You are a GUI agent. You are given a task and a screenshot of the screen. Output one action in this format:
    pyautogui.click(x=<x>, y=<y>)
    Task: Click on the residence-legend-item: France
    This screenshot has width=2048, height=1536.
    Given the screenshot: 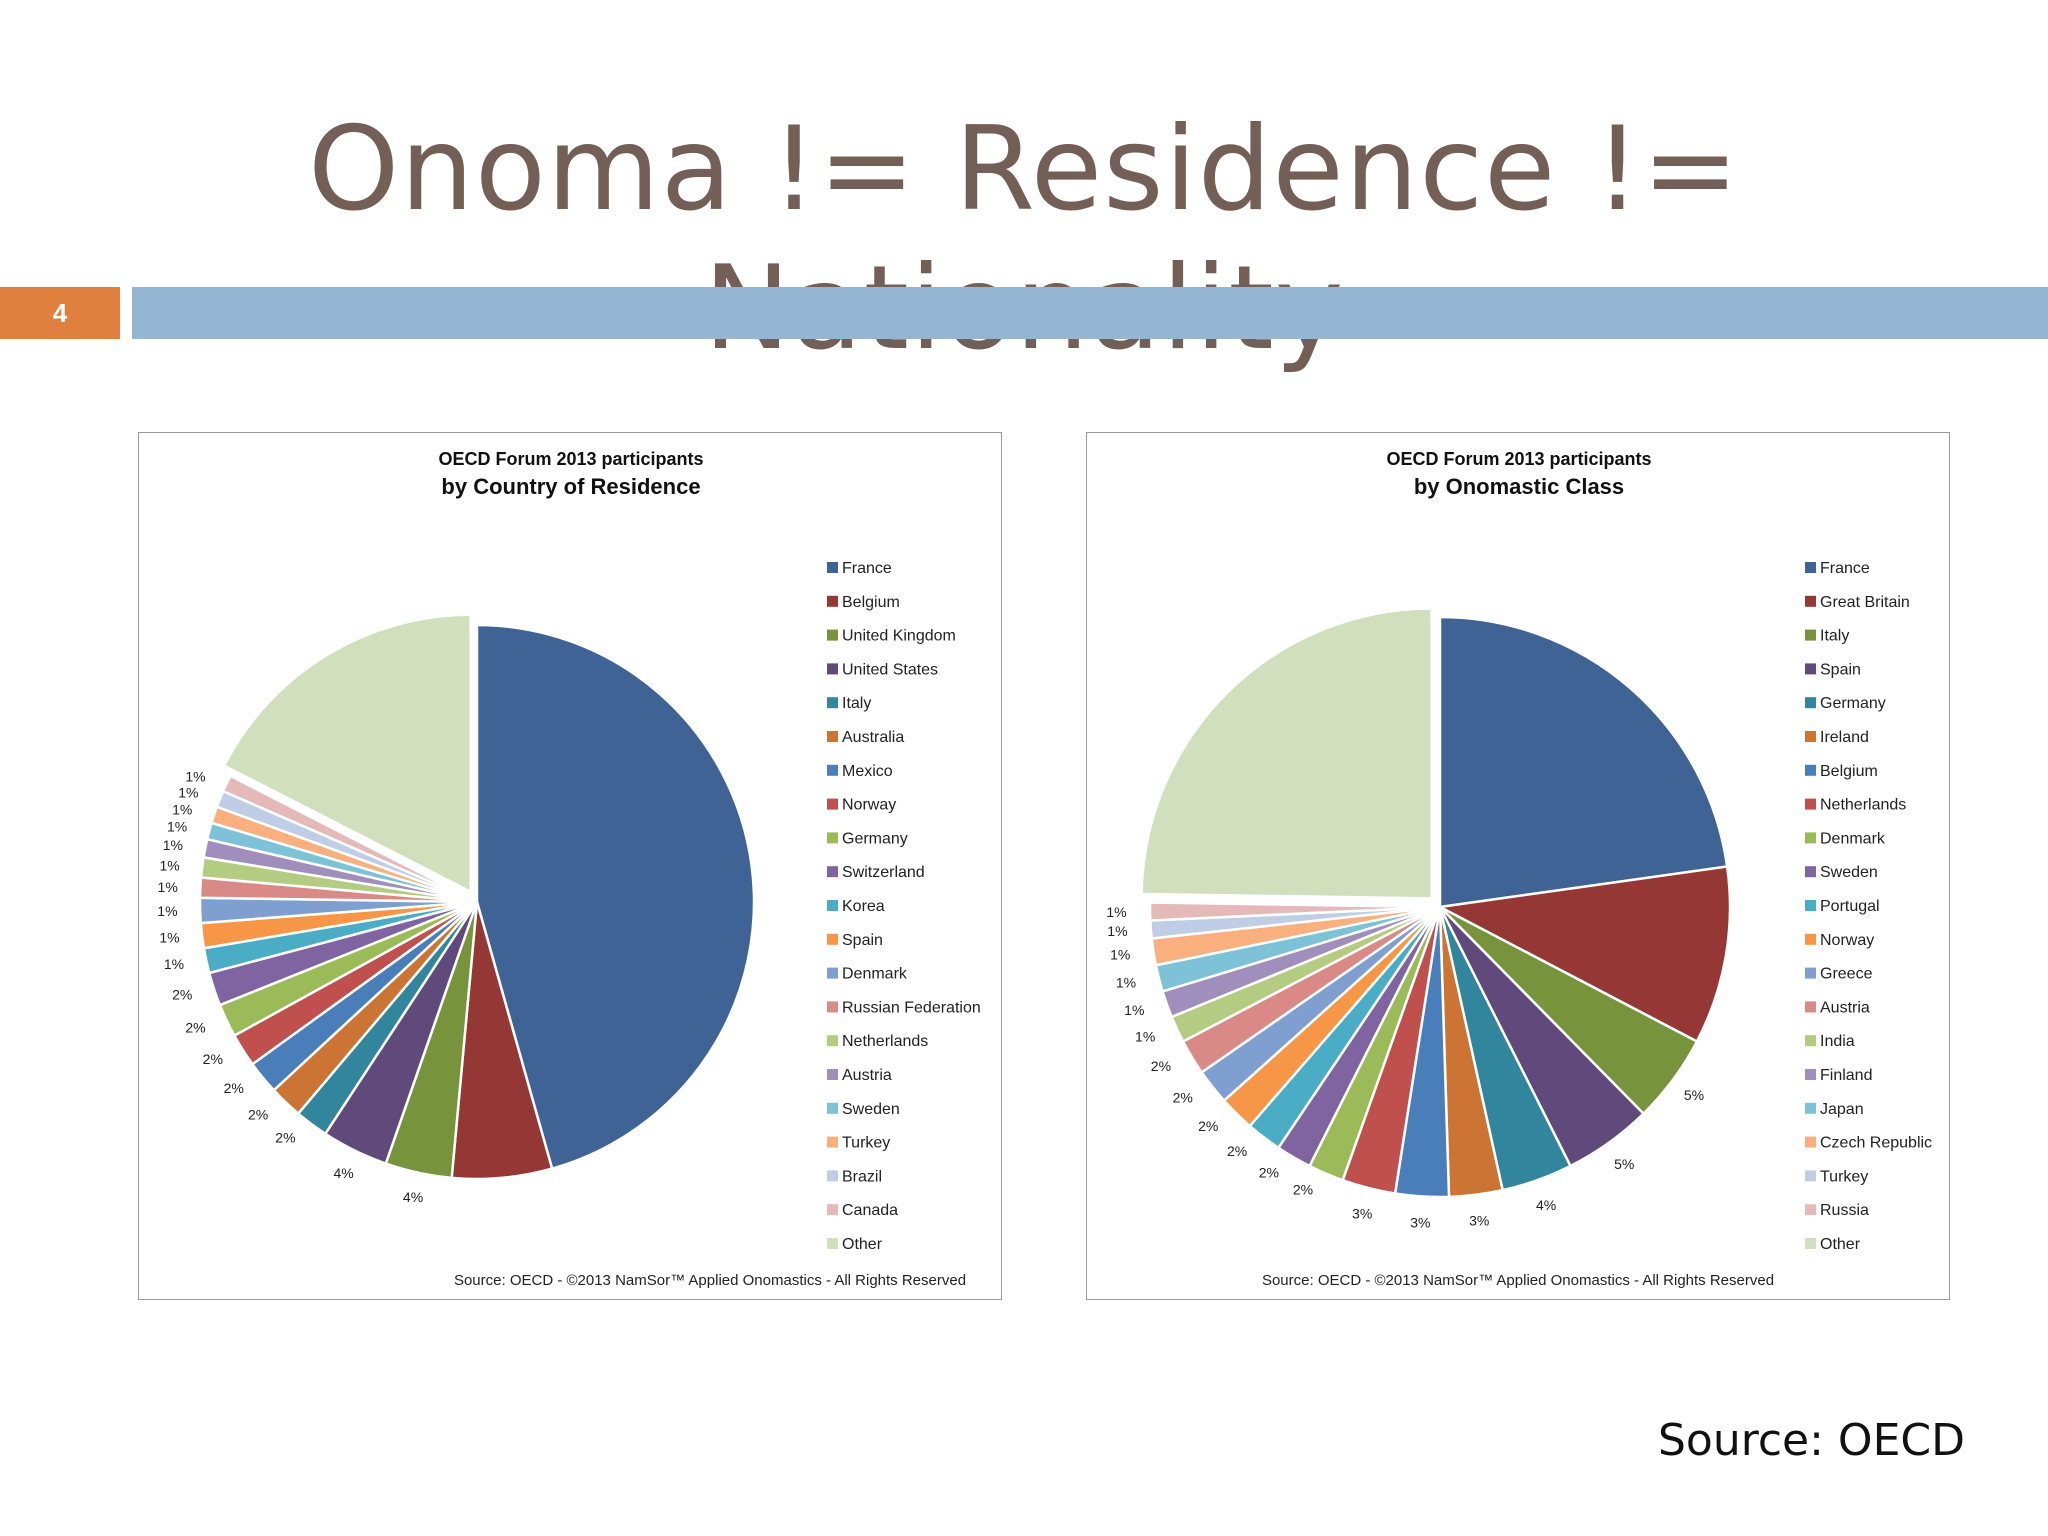 What is the action you would take?
    pyautogui.click(x=867, y=568)
    